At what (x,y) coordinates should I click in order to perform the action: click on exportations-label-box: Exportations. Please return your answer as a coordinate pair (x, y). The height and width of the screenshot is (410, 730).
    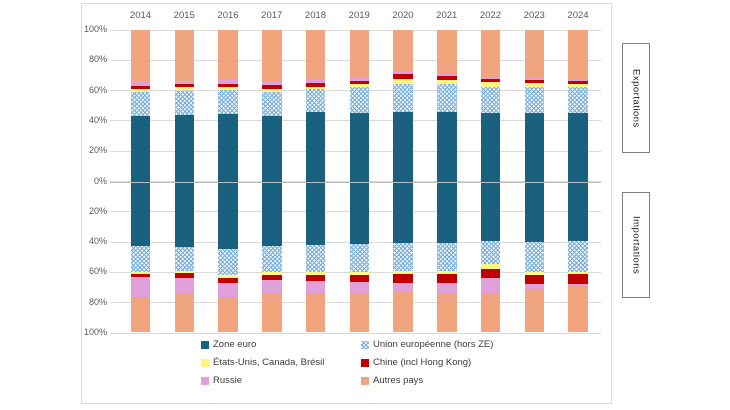
    Looking at the image, I should click on (636, 98).